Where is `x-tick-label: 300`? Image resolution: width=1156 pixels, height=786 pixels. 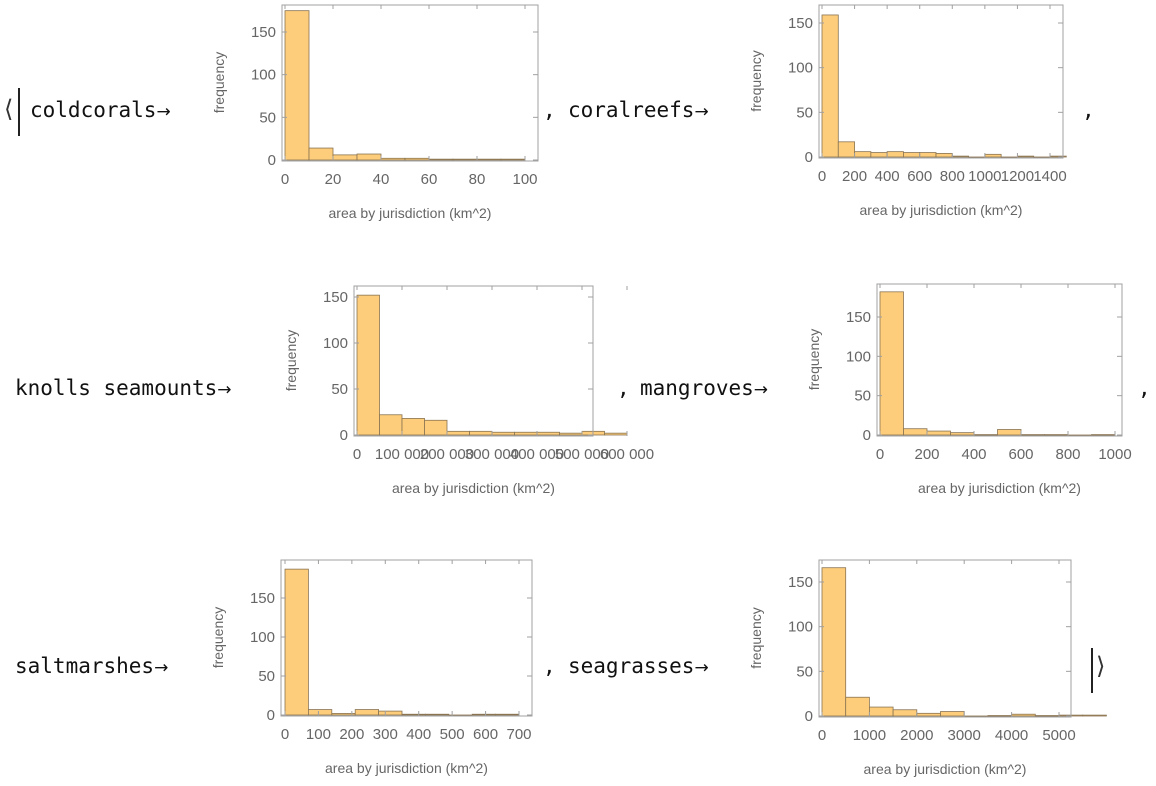 x-tick-label: 300 is located at coordinates (385, 734).